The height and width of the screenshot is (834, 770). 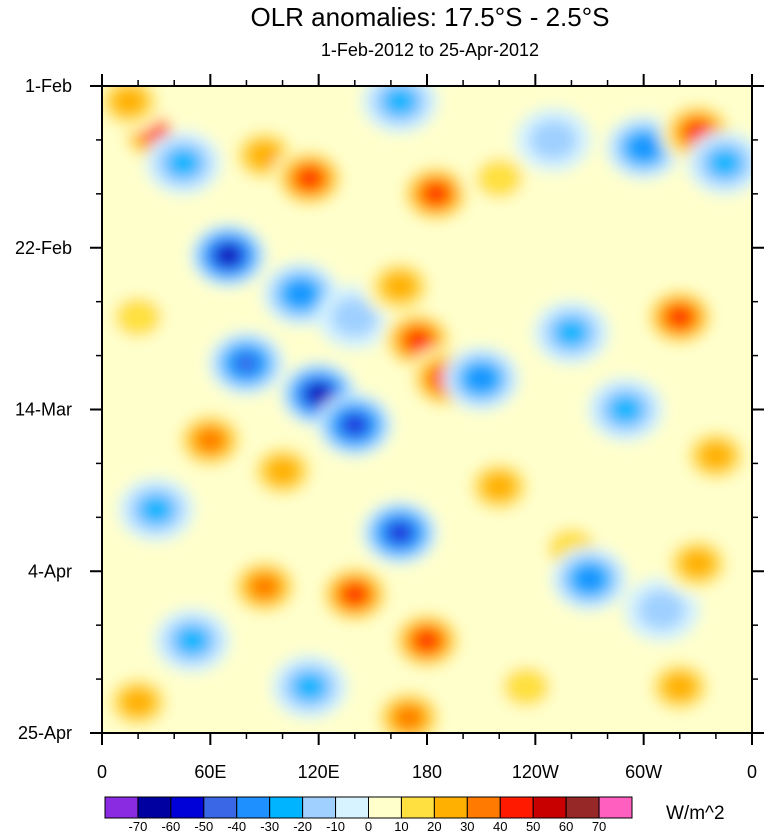 What do you see at coordinates (401, 826) in the screenshot?
I see `colorbar-label-8: 10` at bounding box center [401, 826].